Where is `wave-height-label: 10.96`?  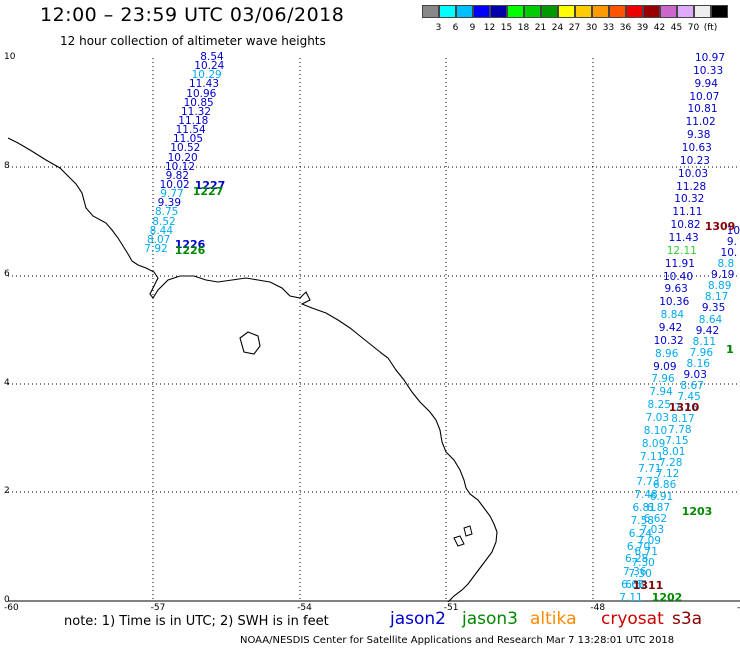 wave-height-label: 10.96 is located at coordinates (201, 93).